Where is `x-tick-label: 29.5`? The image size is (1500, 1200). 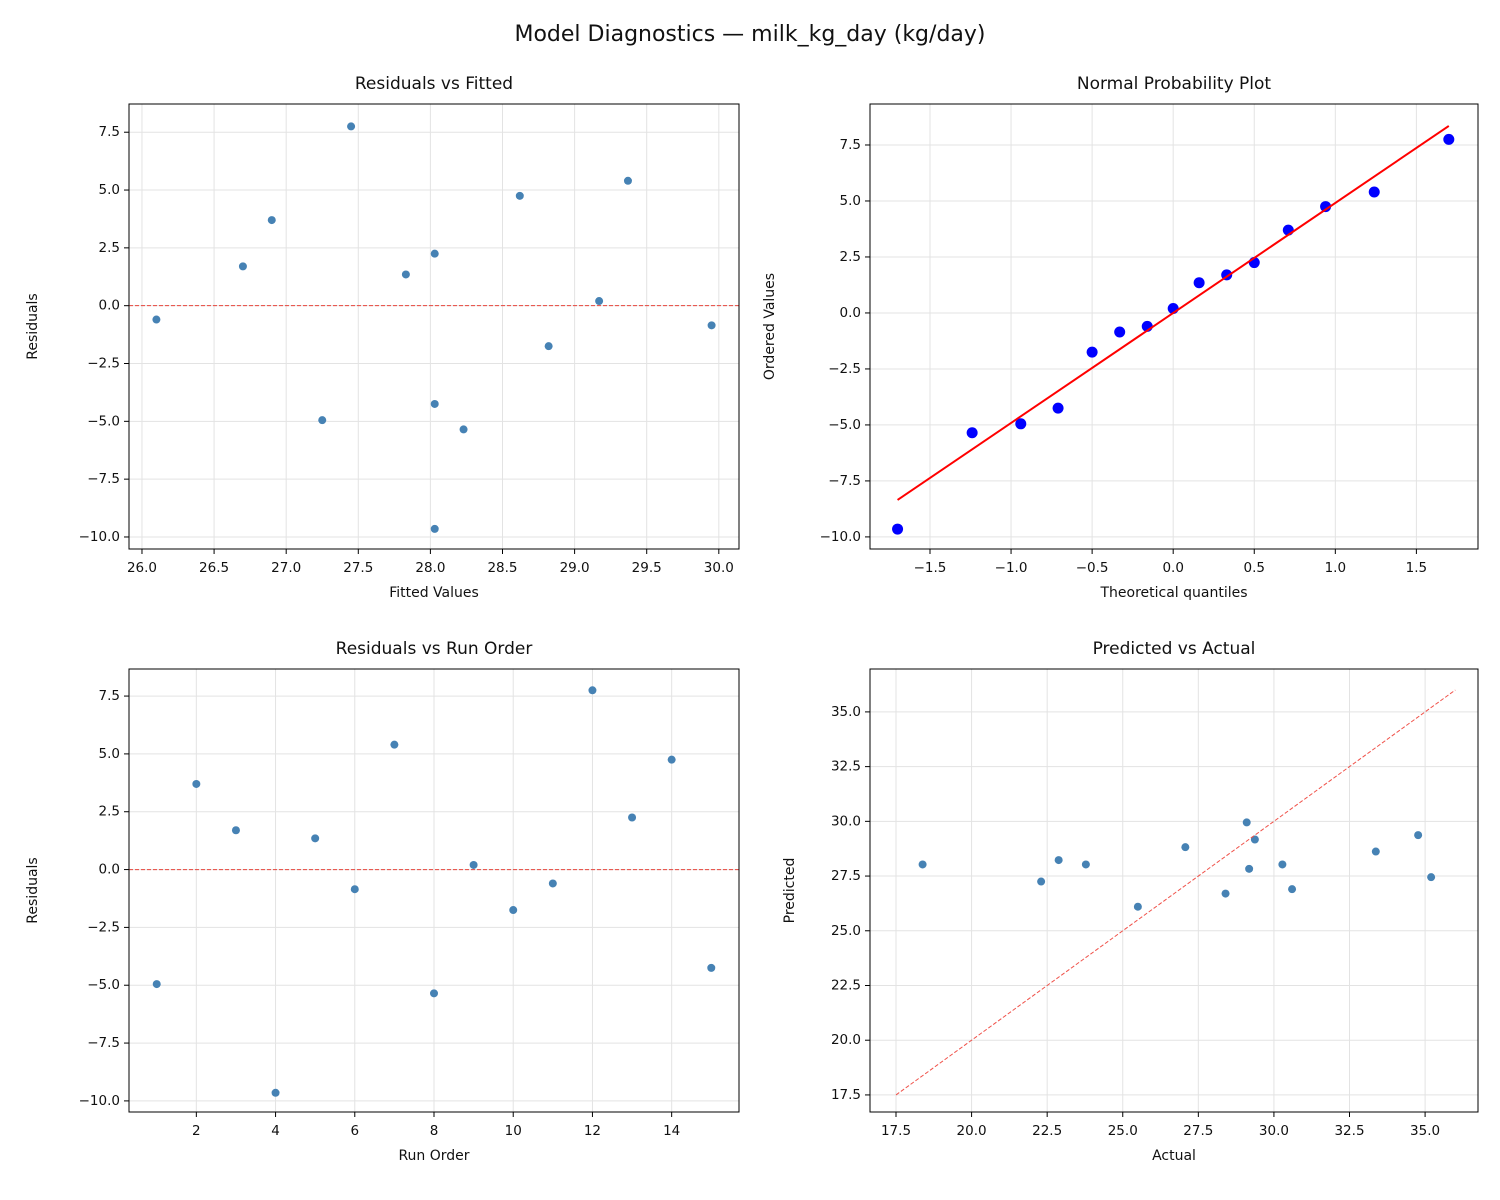 x-tick-label: 29.5 is located at coordinates (647, 568).